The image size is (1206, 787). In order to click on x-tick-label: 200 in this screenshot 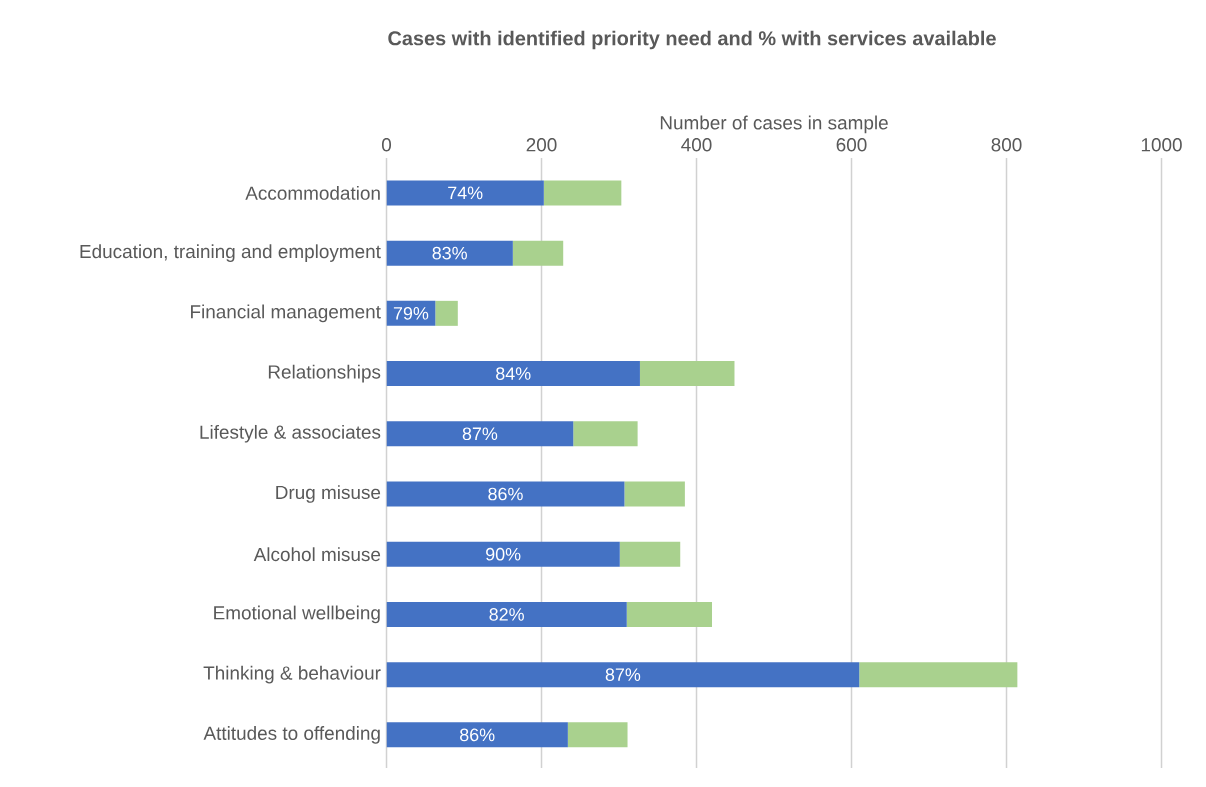, I will do `click(541, 145)`.